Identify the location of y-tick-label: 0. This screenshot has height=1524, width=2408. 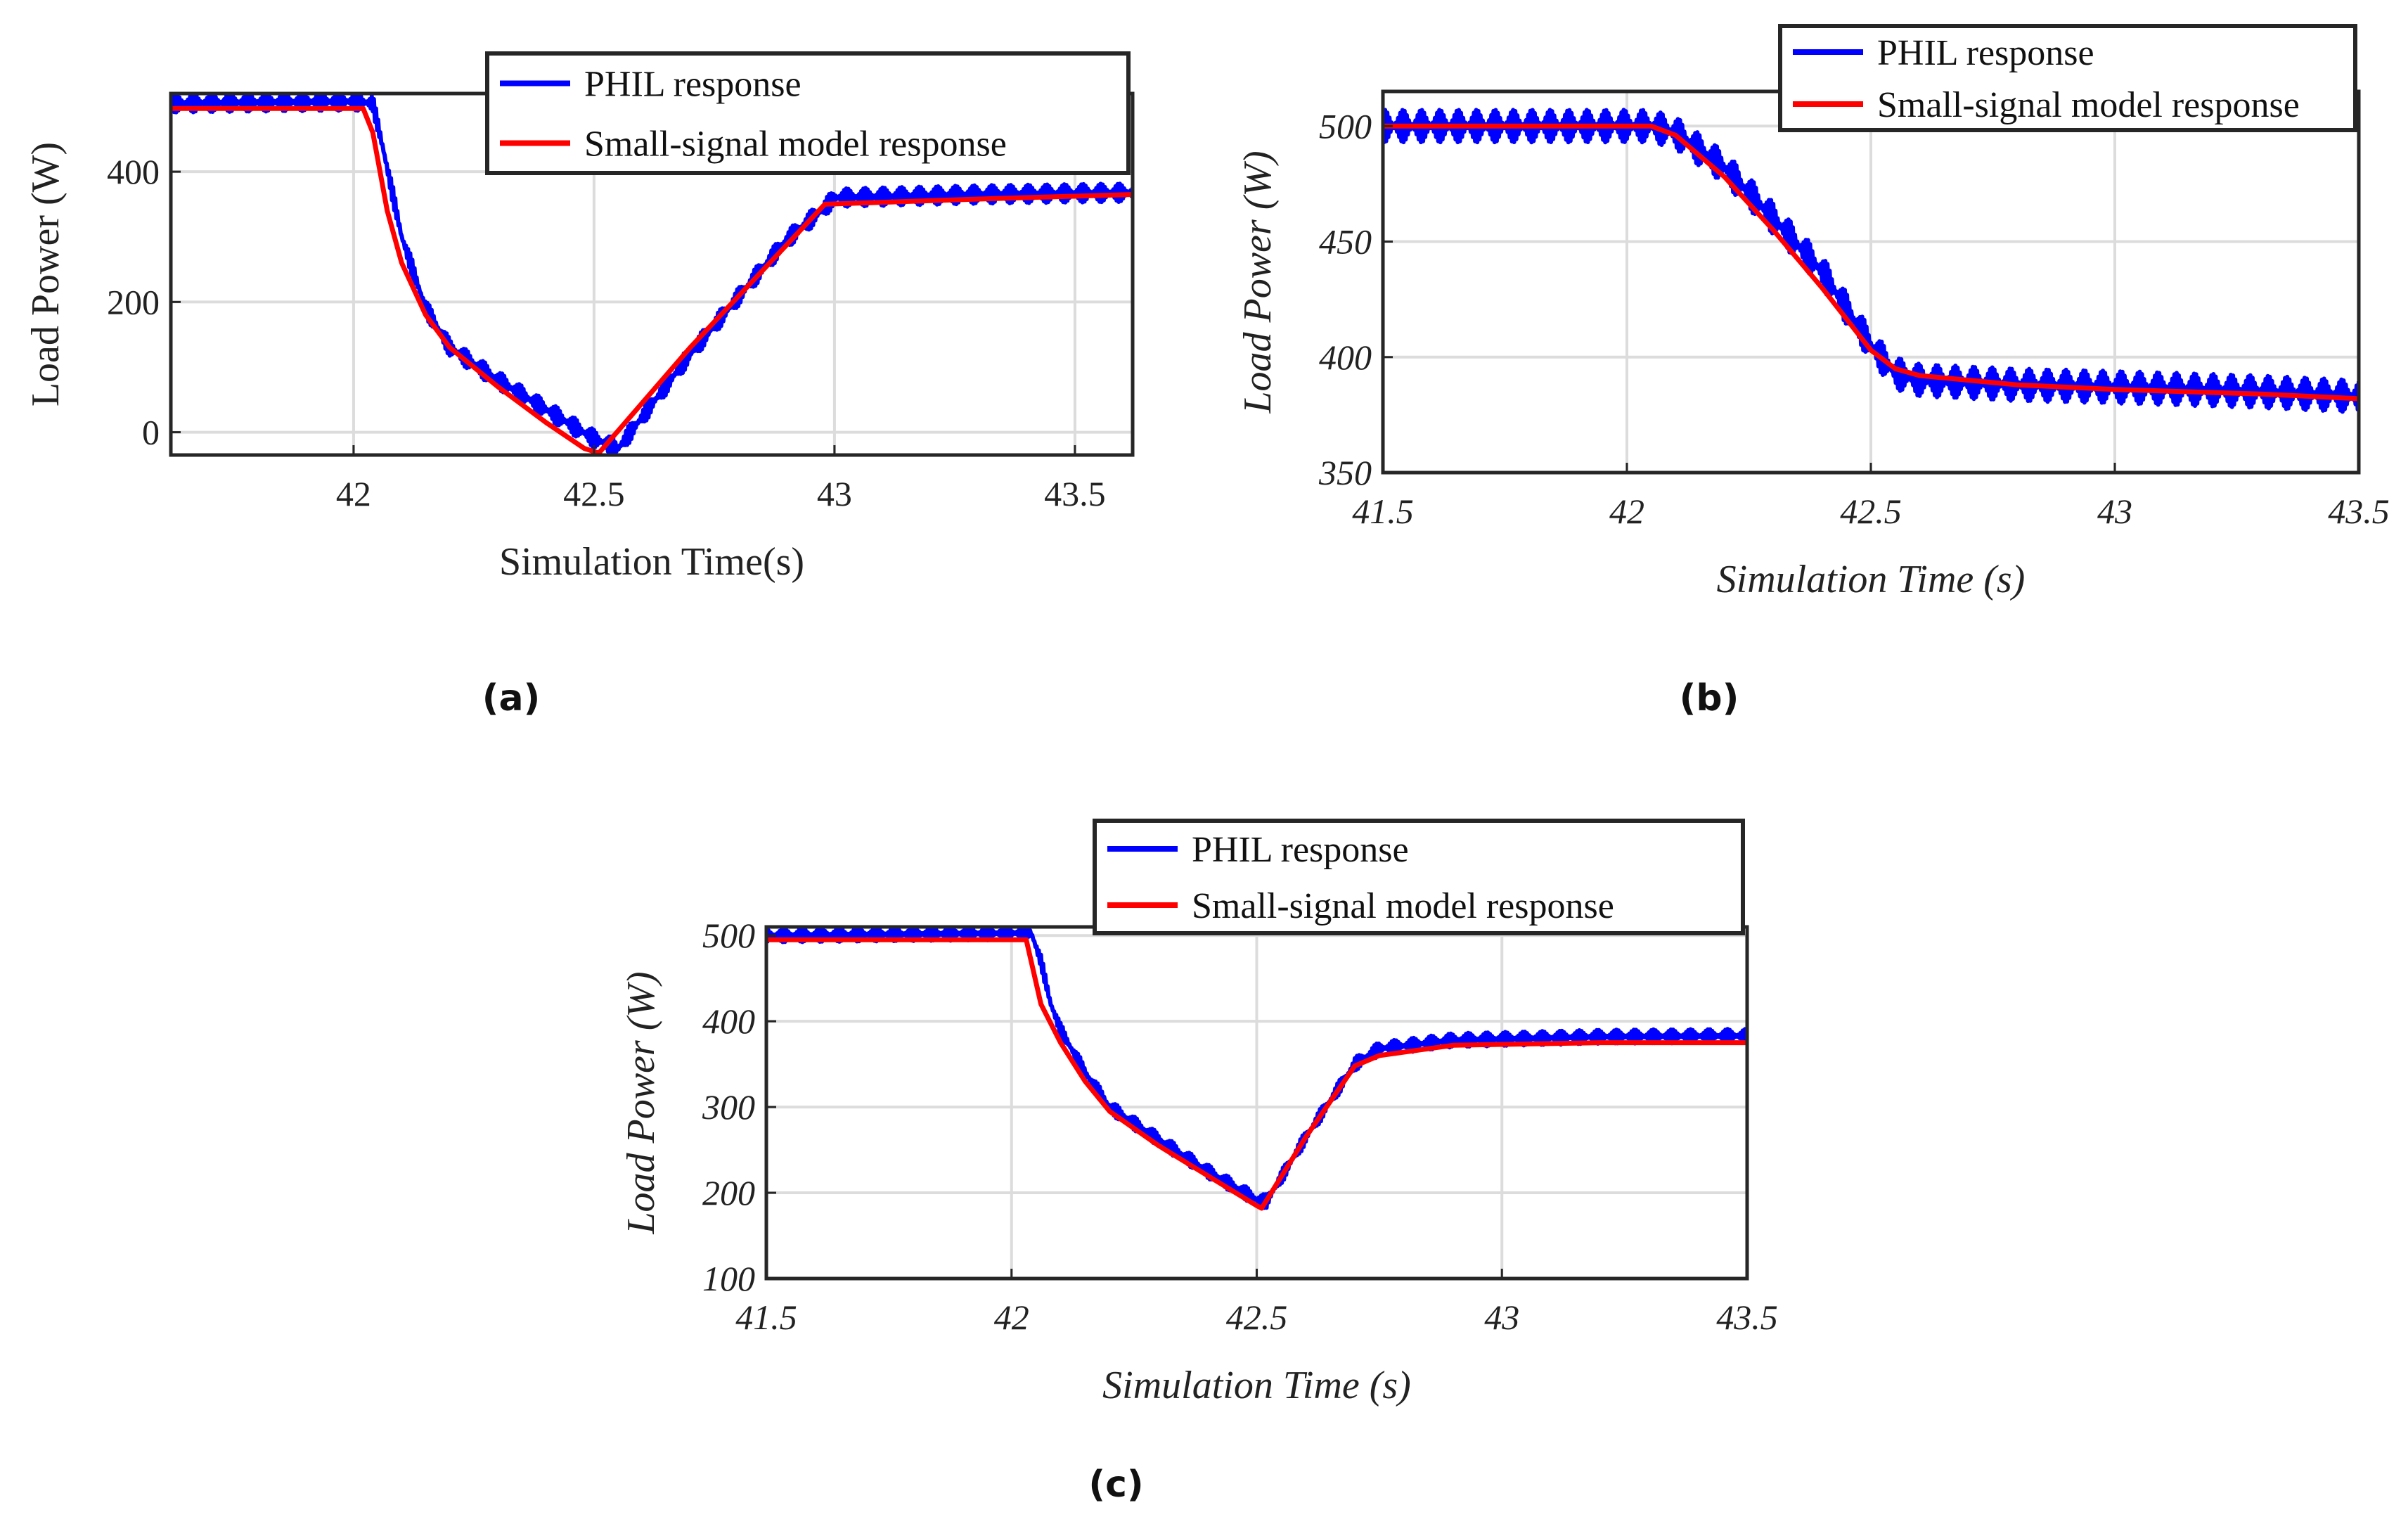
(151, 432).